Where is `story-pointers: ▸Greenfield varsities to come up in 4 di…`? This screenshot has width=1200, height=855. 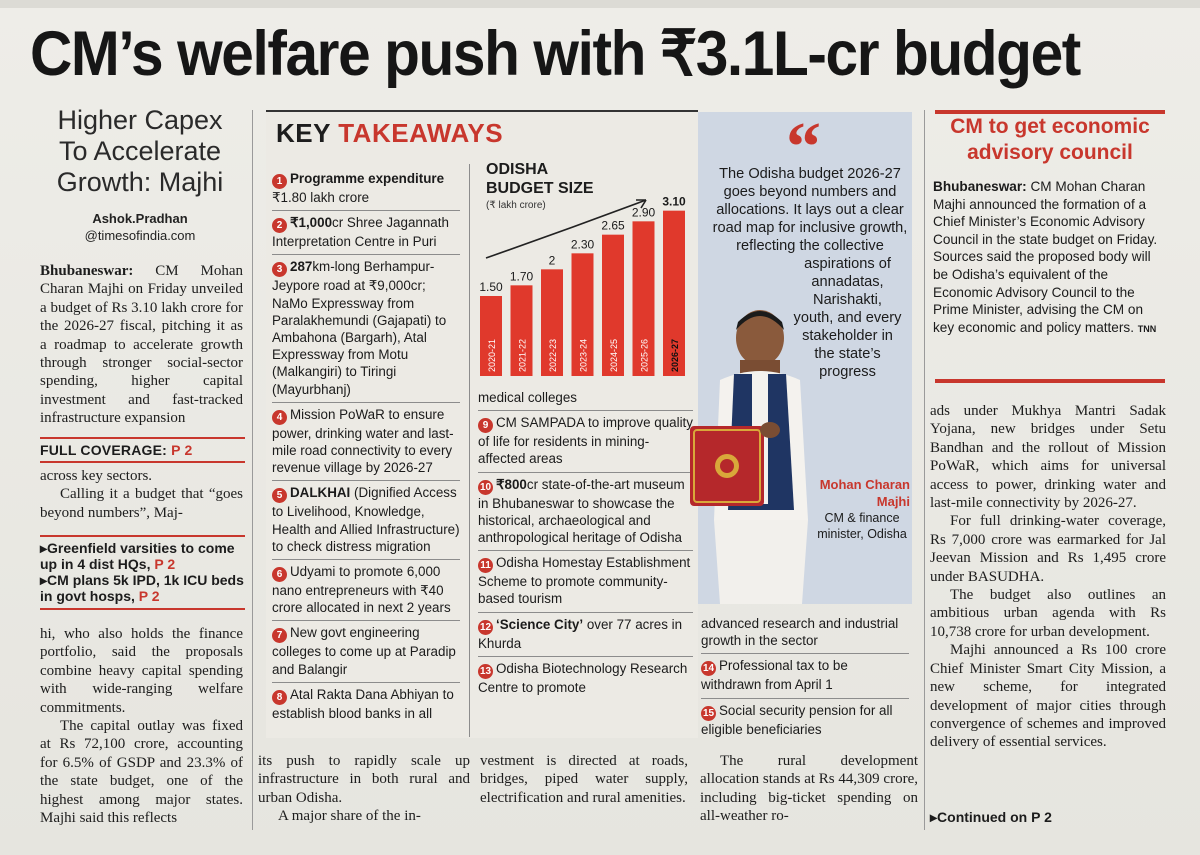 story-pointers: ▸Greenfield varsities to come up in 4 di… is located at coordinates (142, 572).